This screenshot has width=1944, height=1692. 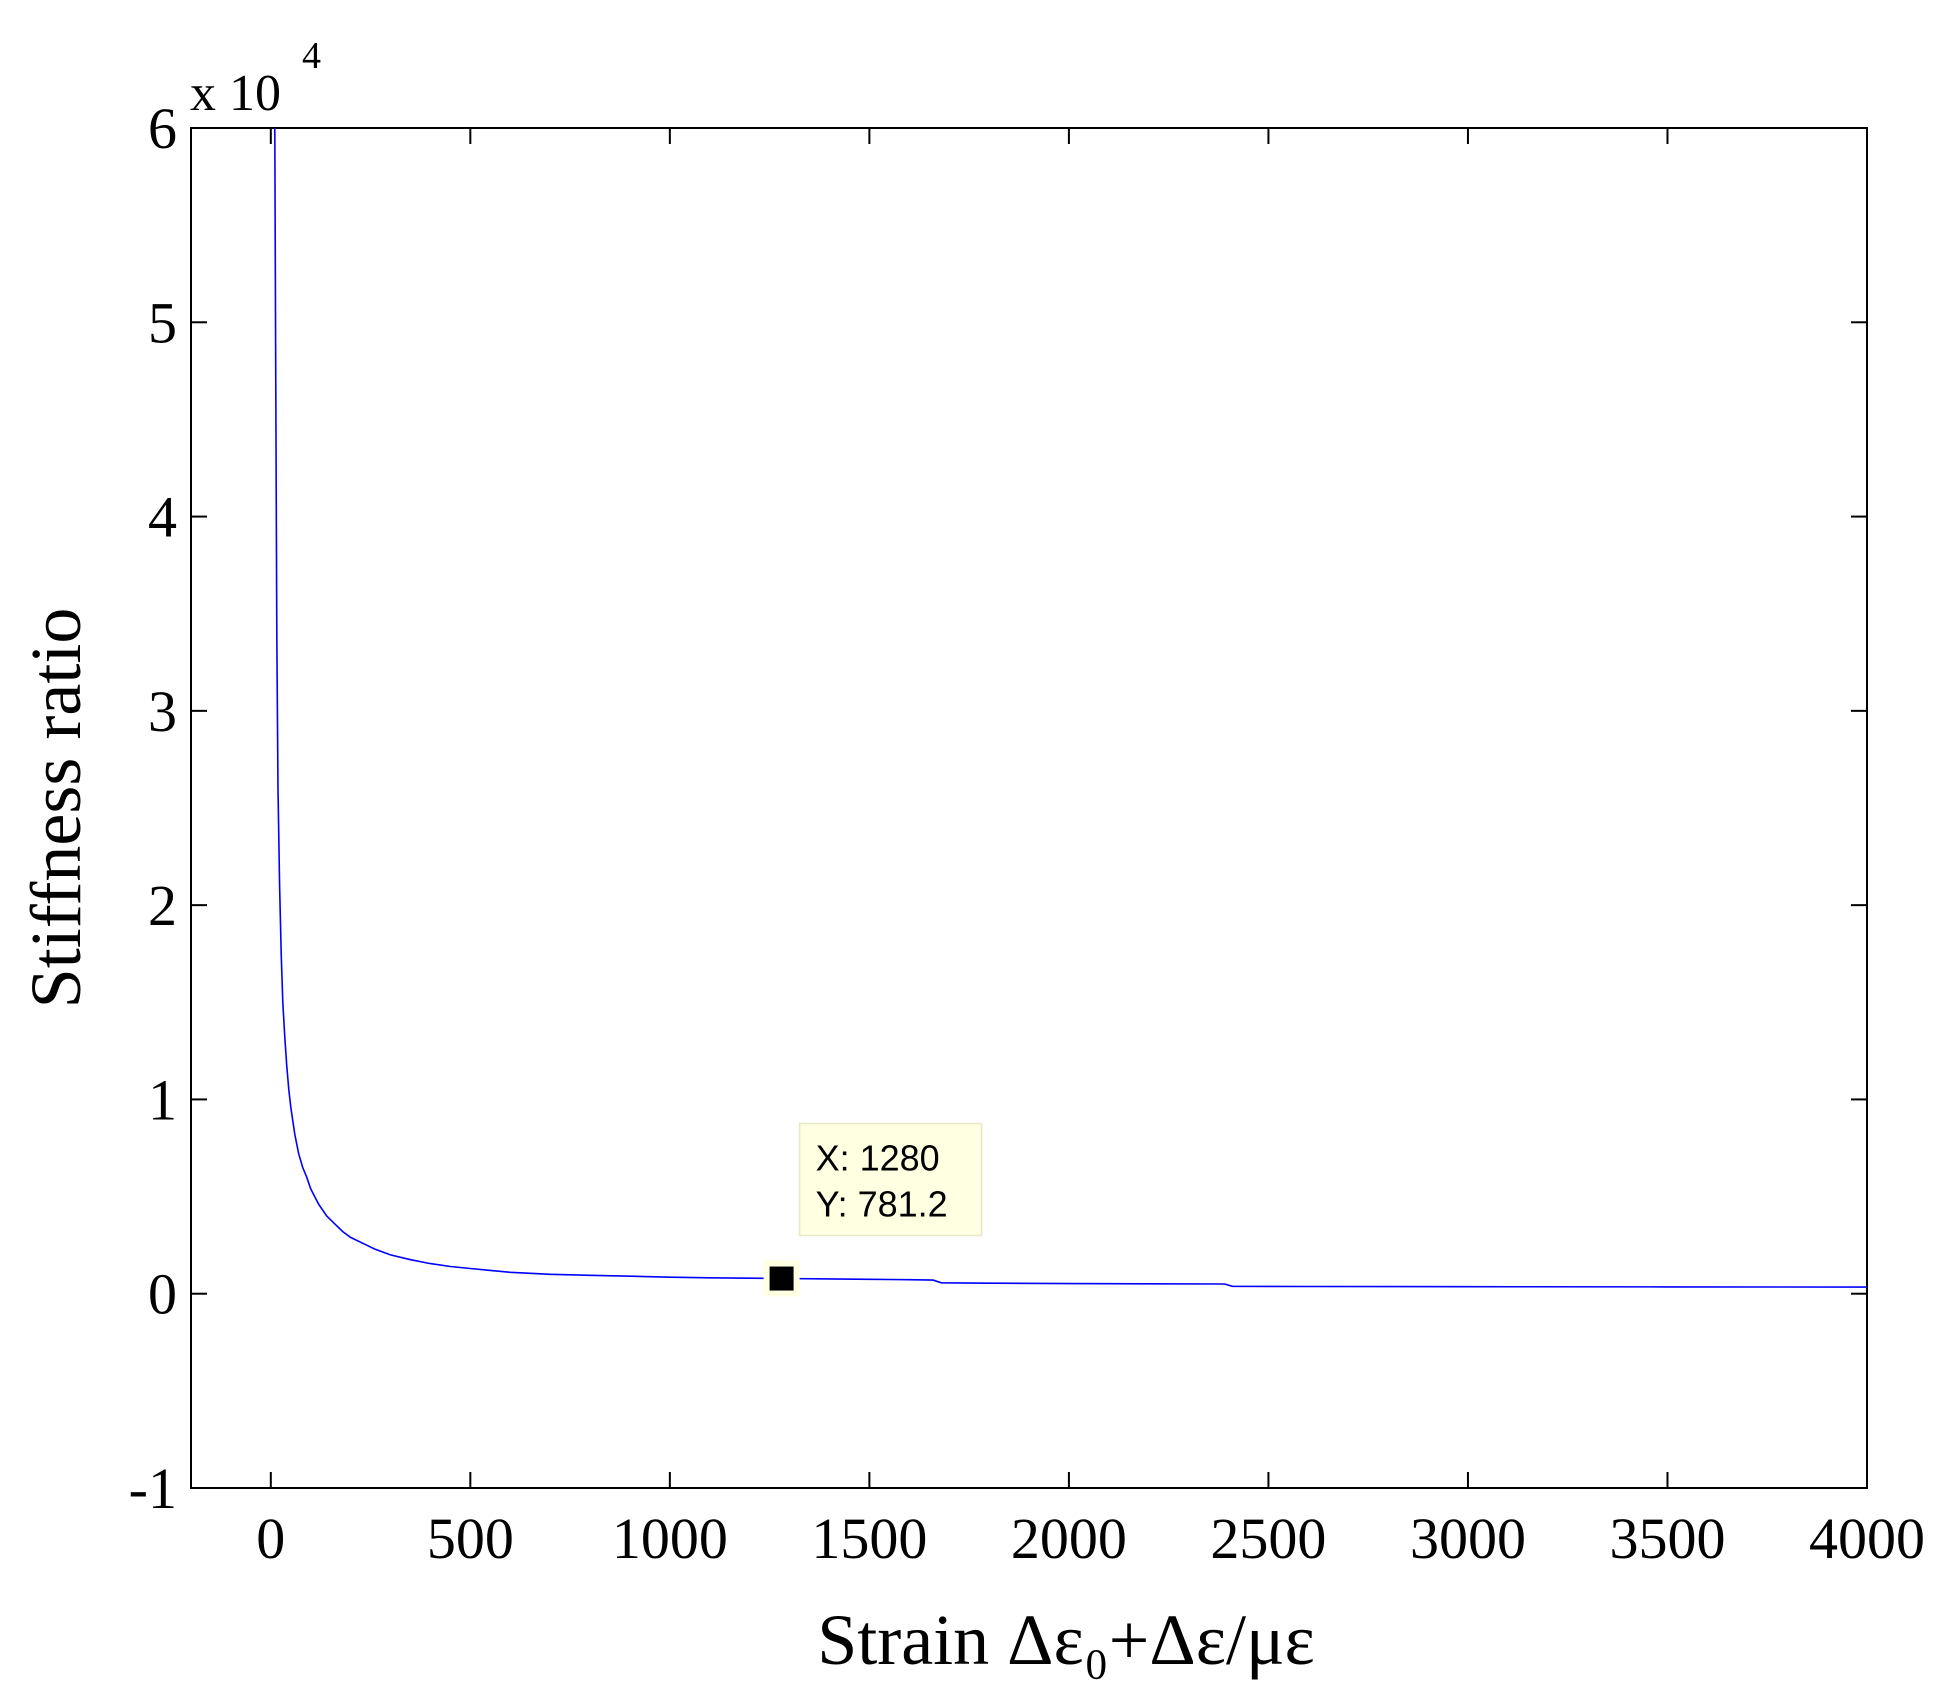 What do you see at coordinates (1468, 1538) in the screenshot?
I see `x-tick-label: 3000` at bounding box center [1468, 1538].